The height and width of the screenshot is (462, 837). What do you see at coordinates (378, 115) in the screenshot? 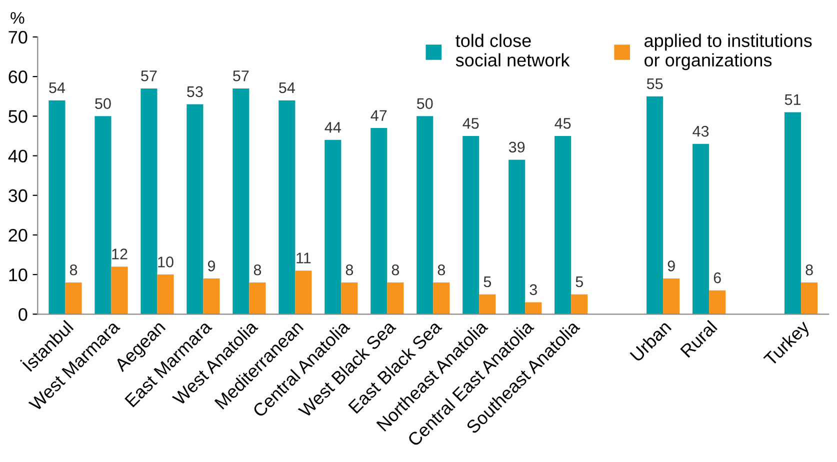
I see `data-label: 47` at bounding box center [378, 115].